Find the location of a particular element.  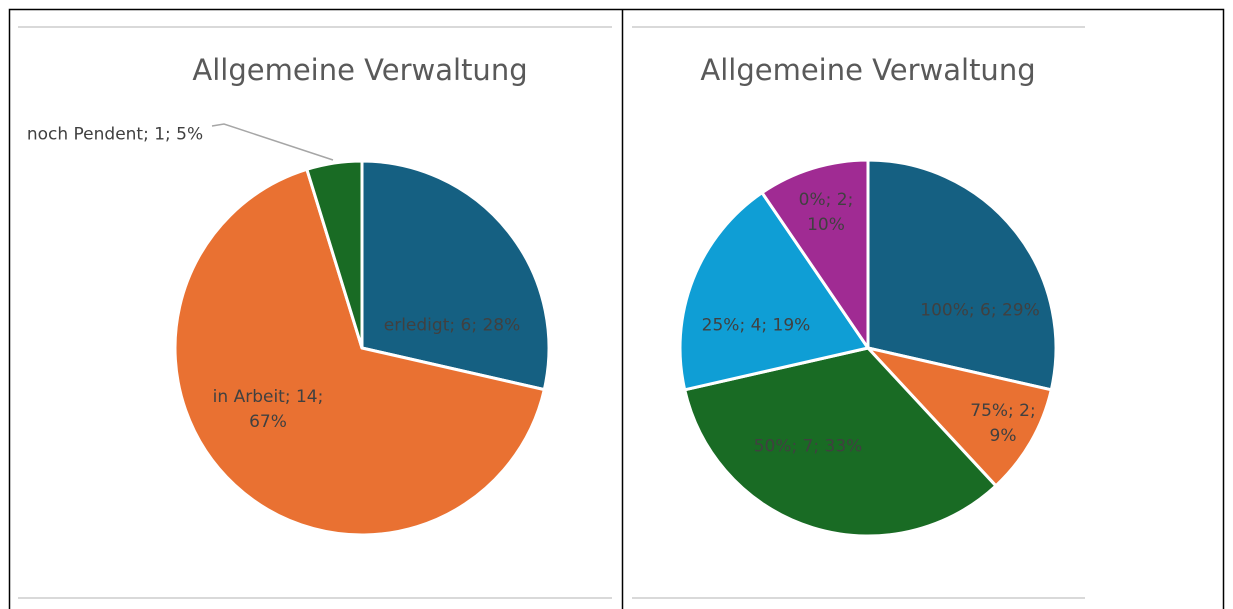

data-label: 25%; 4; 19% is located at coordinates (756, 325).